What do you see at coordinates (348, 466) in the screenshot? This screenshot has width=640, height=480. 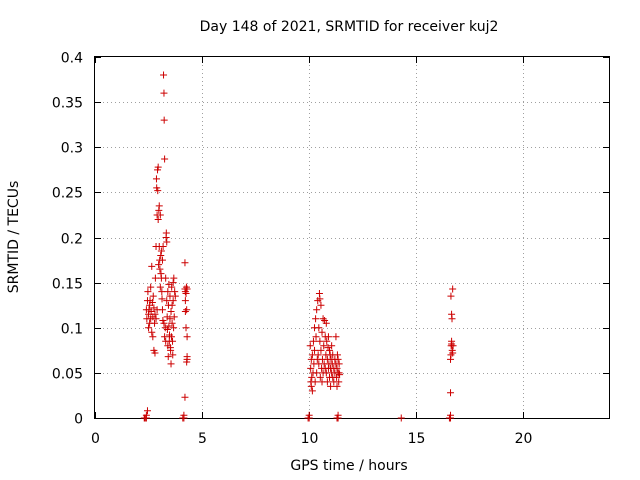 I see `x-axis-label: GPS time / hours` at bounding box center [348, 466].